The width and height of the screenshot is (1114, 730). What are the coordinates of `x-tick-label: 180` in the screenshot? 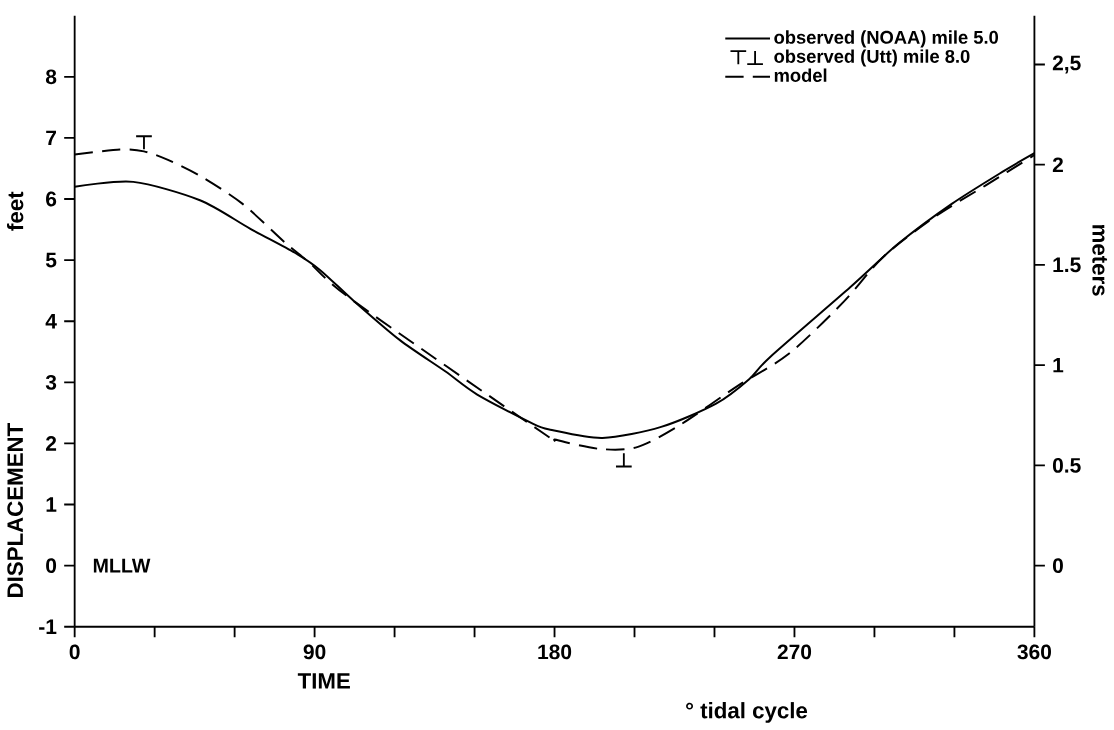 It's located at (555, 652).